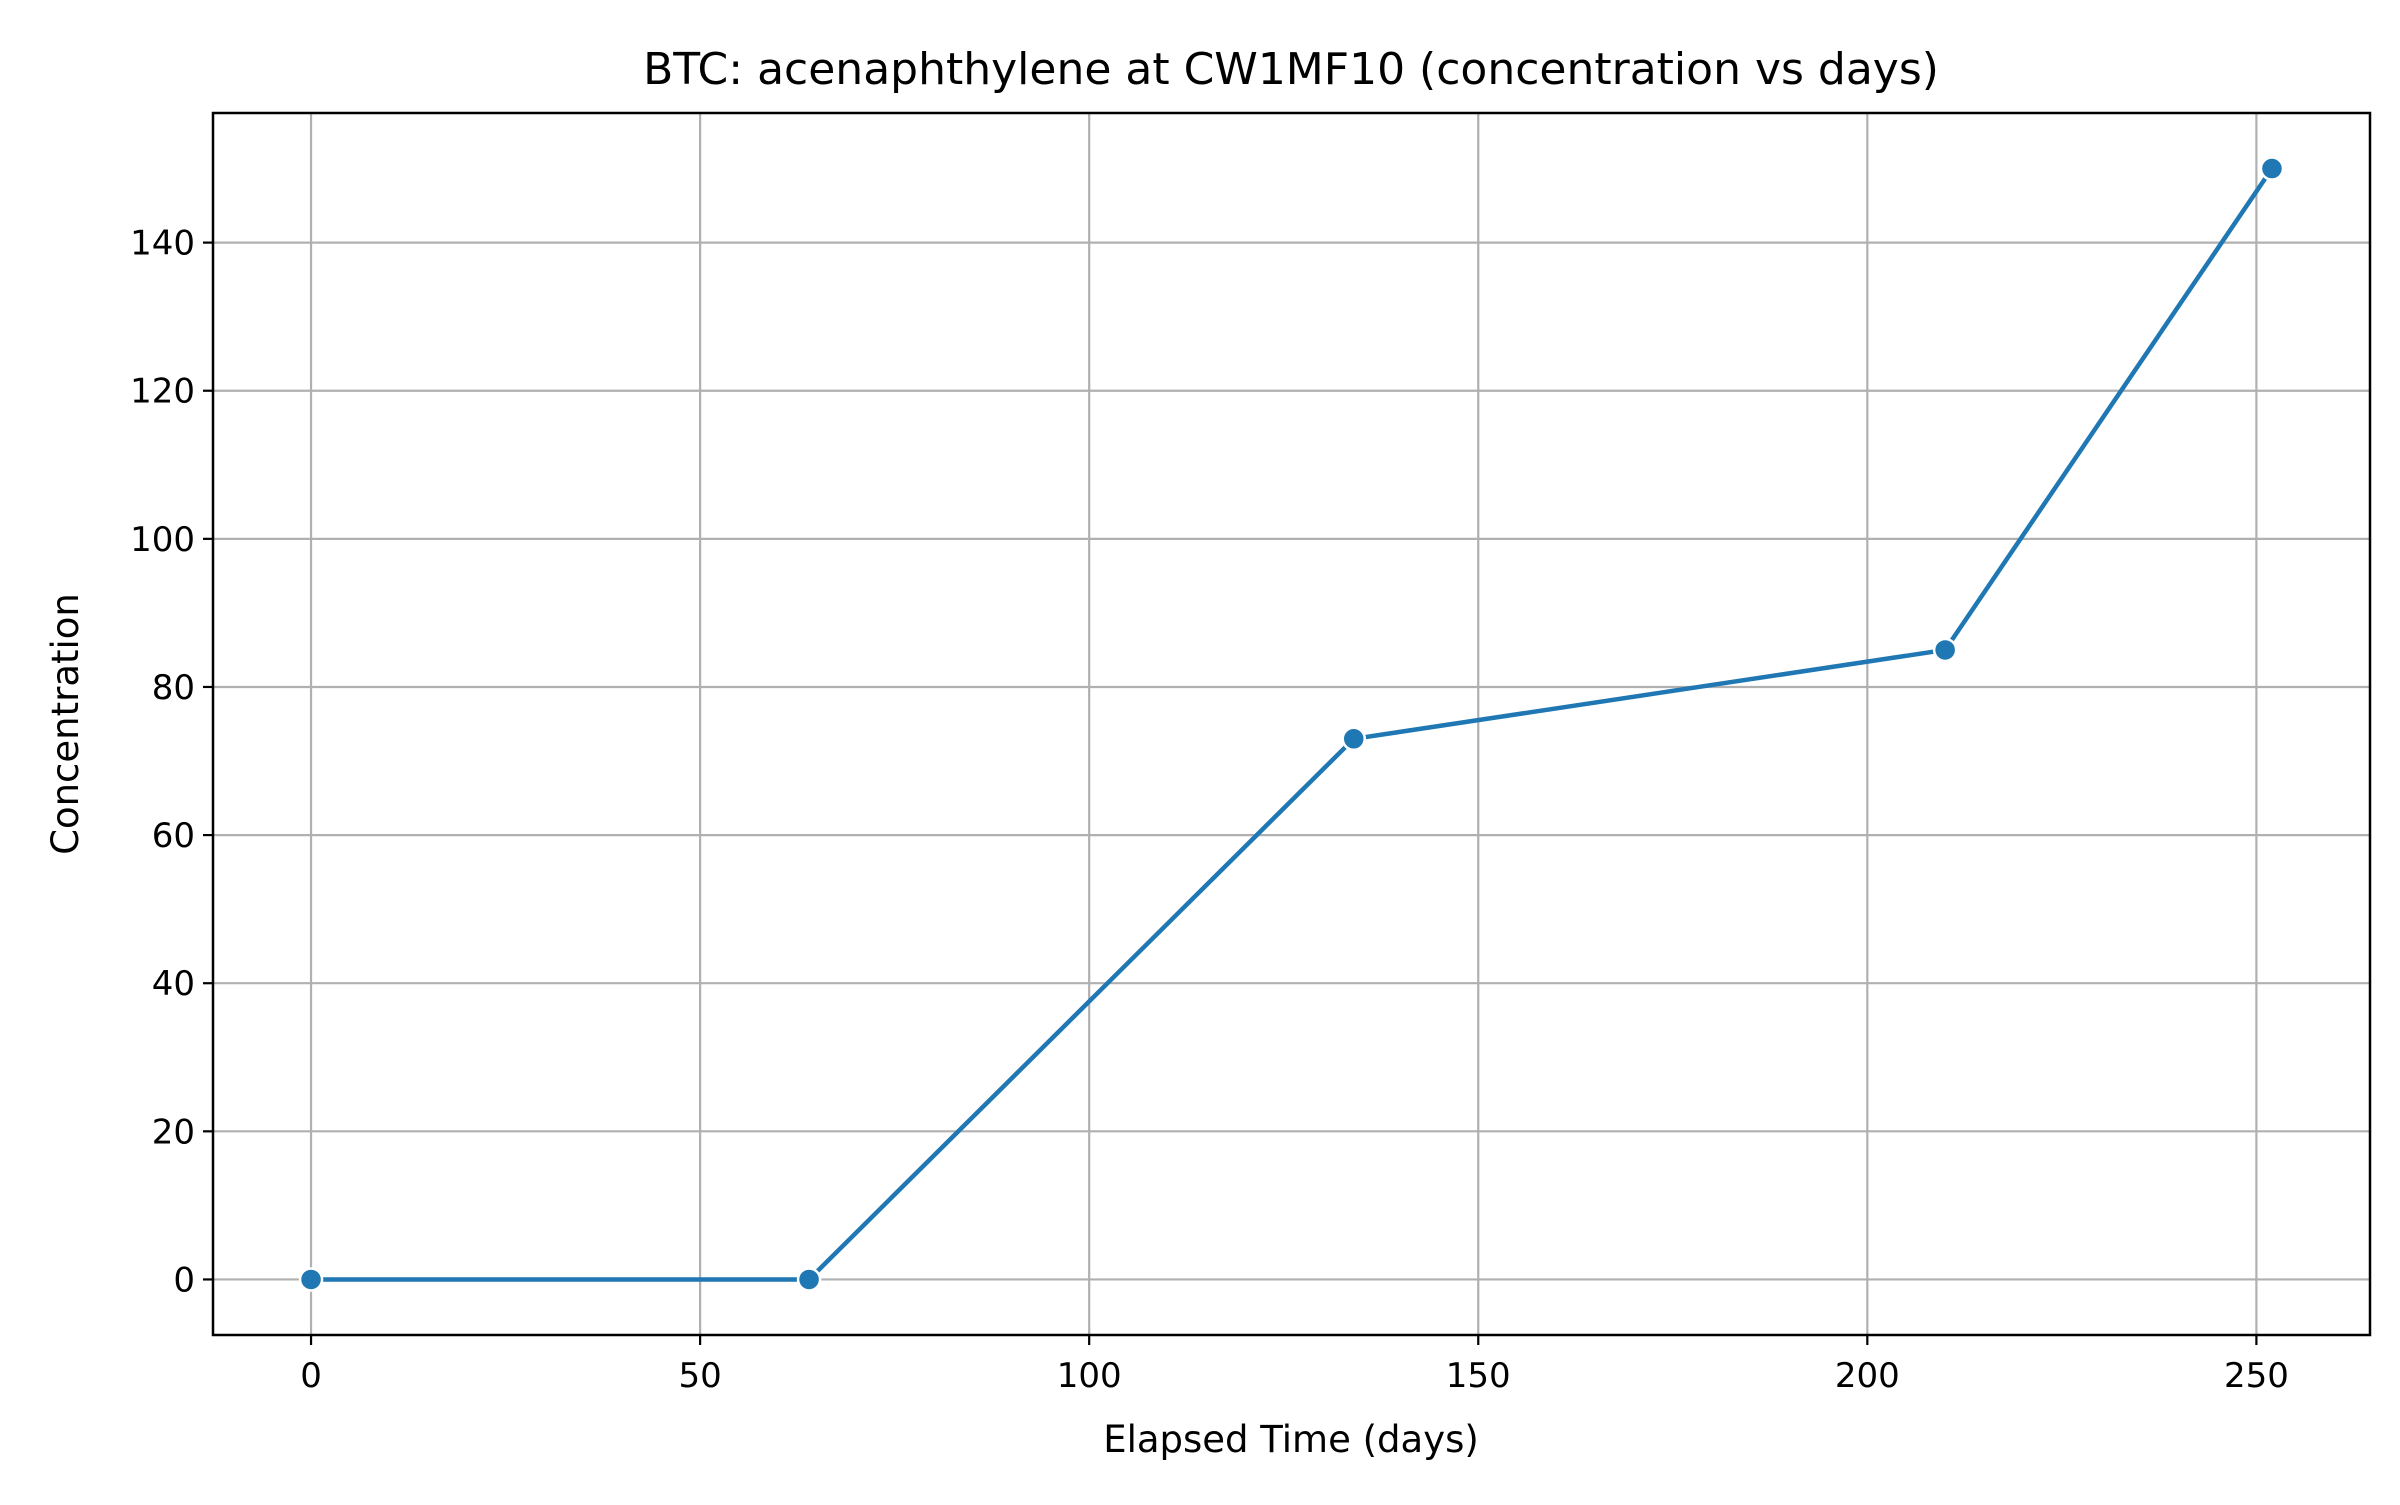 The height and width of the screenshot is (1505, 2400). Describe the element at coordinates (173, 688) in the screenshot. I see `y-tick-label: 80` at that location.